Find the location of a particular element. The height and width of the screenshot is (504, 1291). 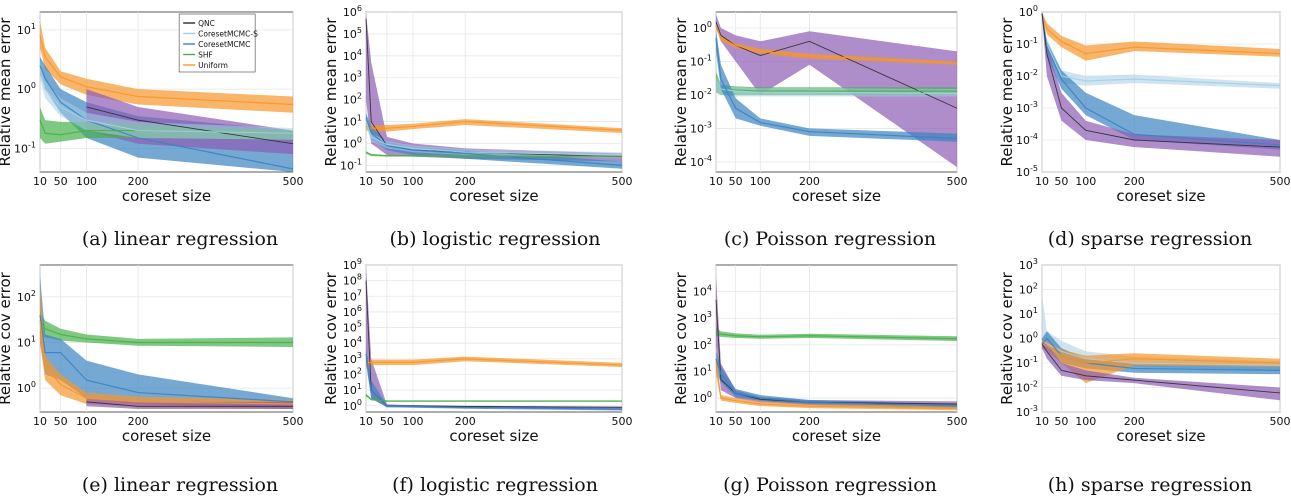

caption-e: (e) linear regression is located at coordinates (180, 485).